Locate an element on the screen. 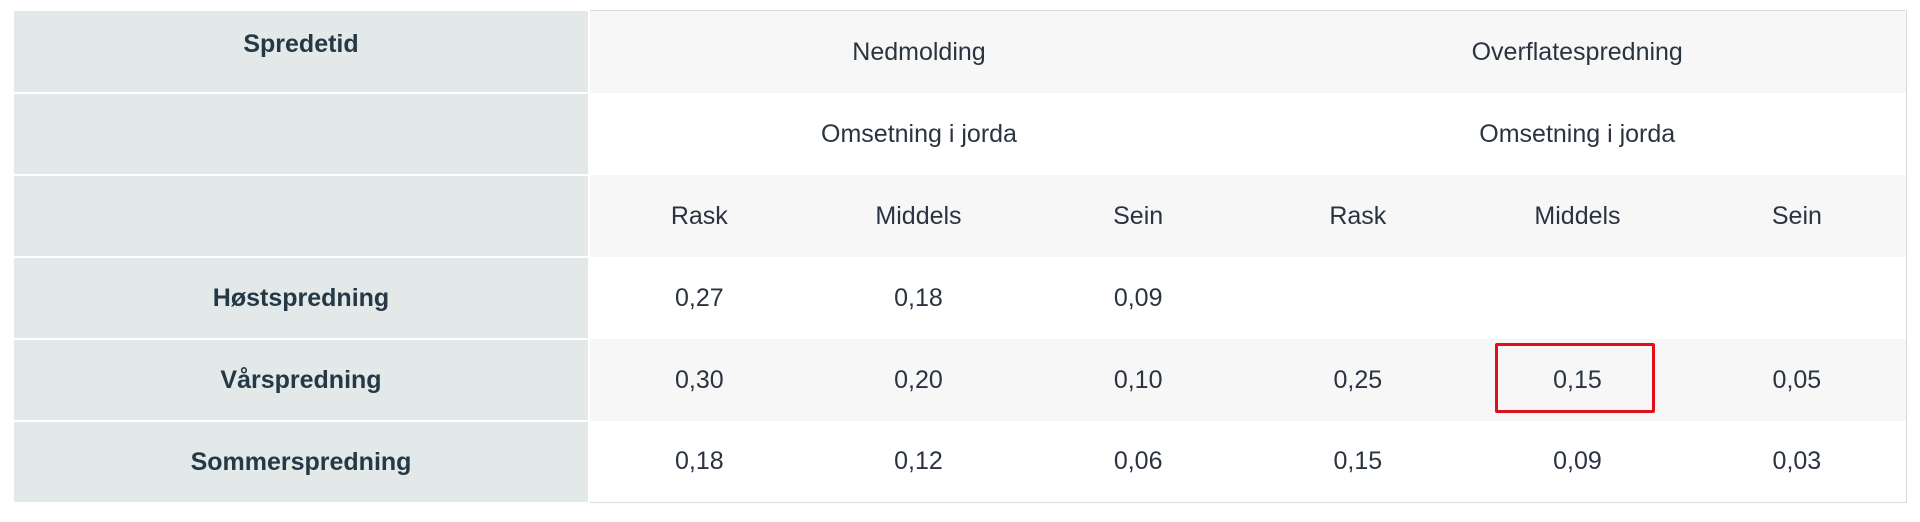  table-cell: 0,05 is located at coordinates (1797, 379).